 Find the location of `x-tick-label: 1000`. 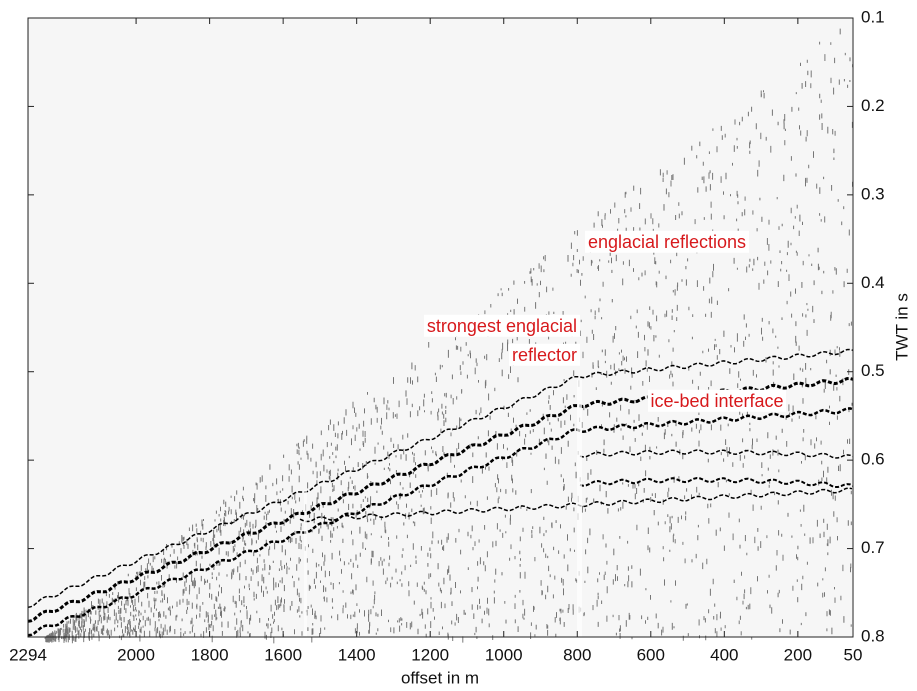

x-tick-label: 1000 is located at coordinates (504, 654).